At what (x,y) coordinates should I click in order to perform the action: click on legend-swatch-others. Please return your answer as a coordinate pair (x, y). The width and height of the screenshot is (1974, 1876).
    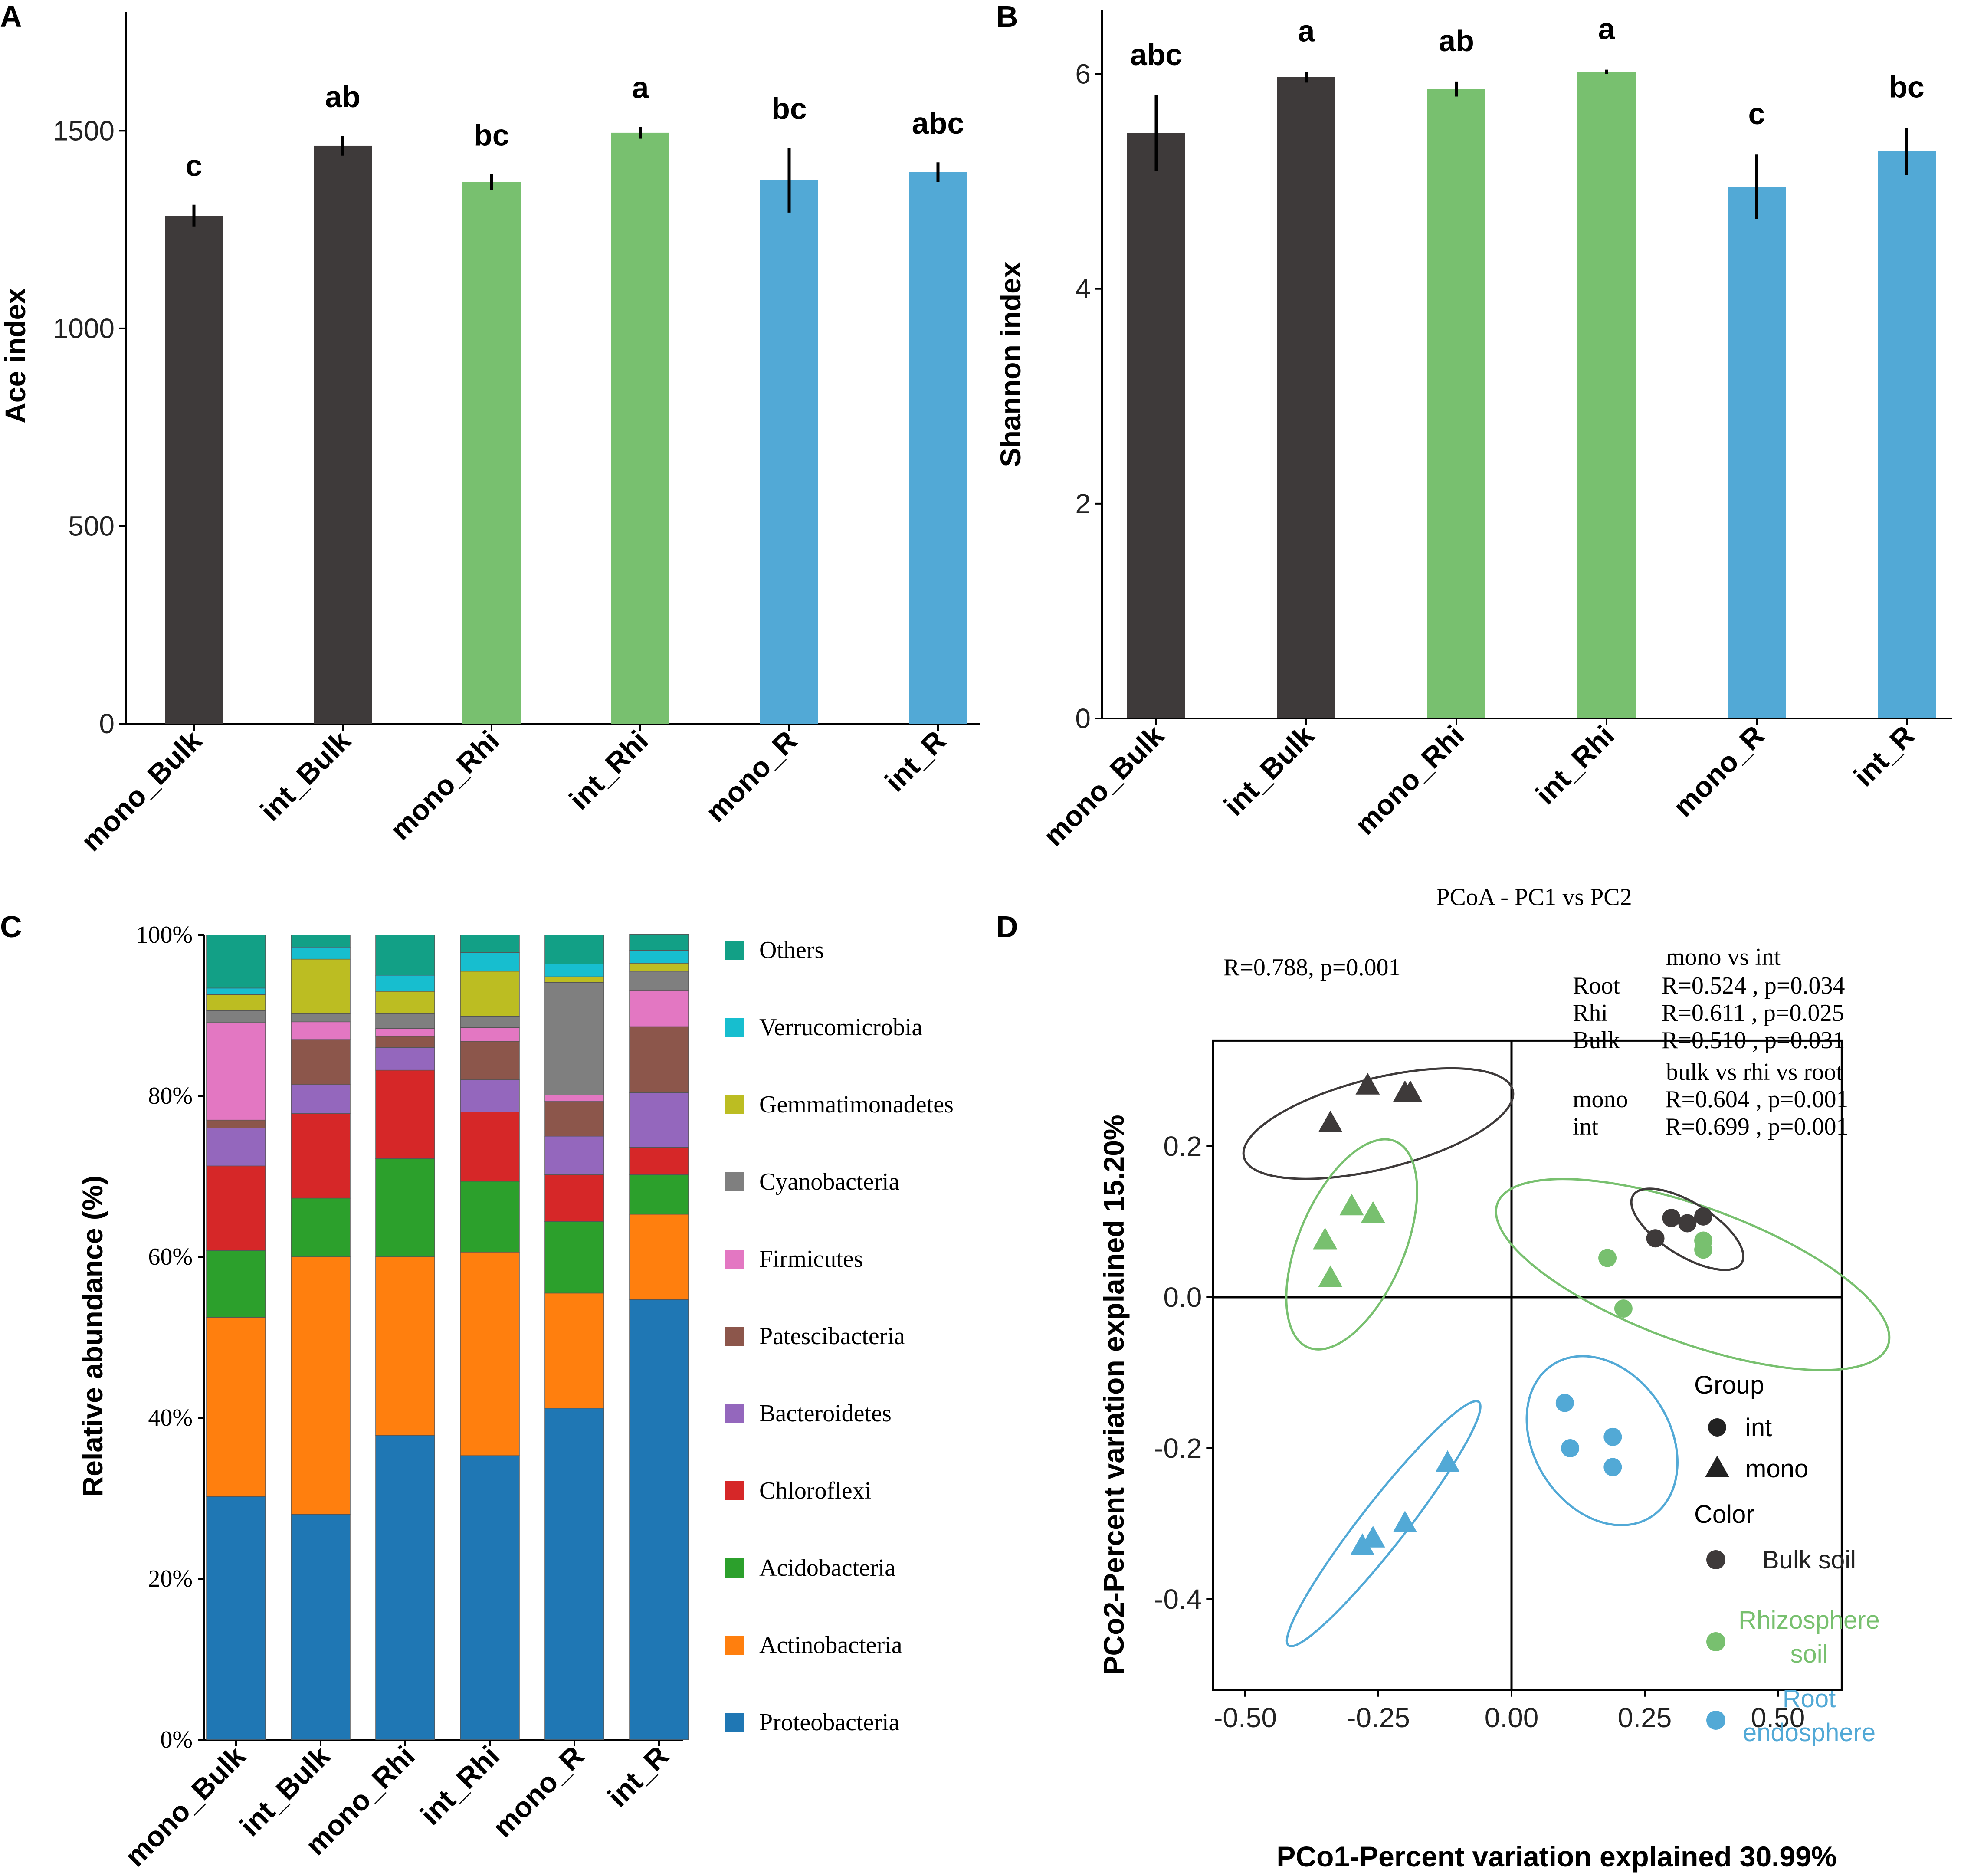
    Looking at the image, I should click on (734, 950).